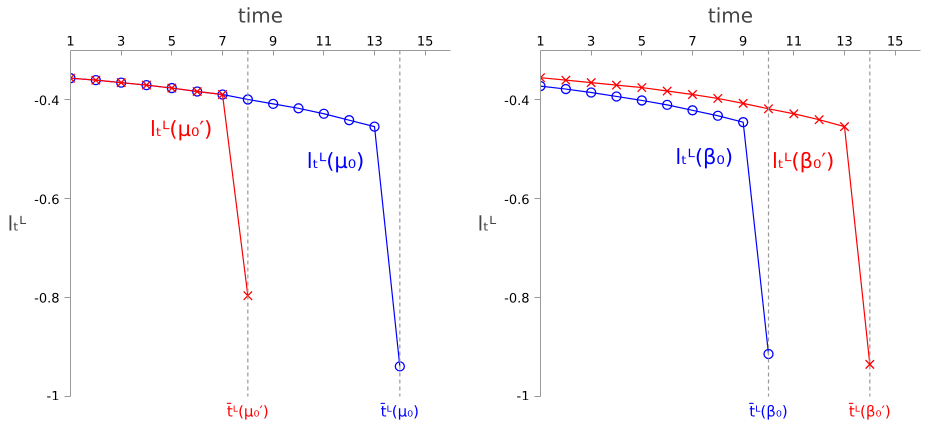 The image size is (944, 440). I want to click on series-label: lₜᴸ(μ₀), so click(335, 161).